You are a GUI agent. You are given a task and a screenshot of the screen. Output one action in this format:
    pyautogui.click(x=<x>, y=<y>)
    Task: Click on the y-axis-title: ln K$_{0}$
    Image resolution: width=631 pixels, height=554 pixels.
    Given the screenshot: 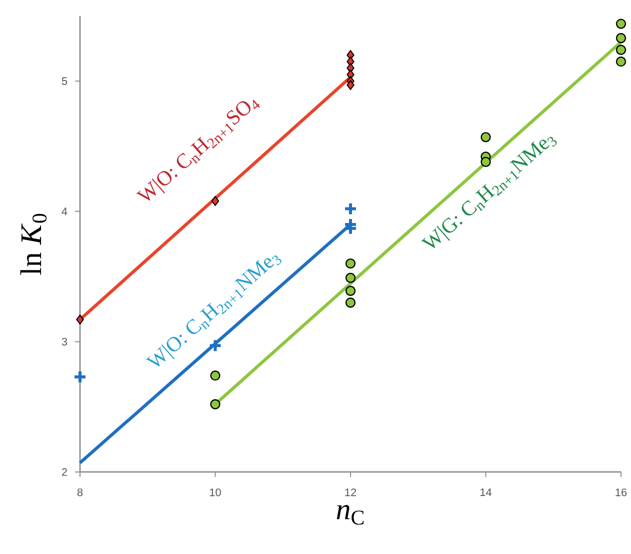 What is the action you would take?
    pyautogui.click(x=33, y=244)
    